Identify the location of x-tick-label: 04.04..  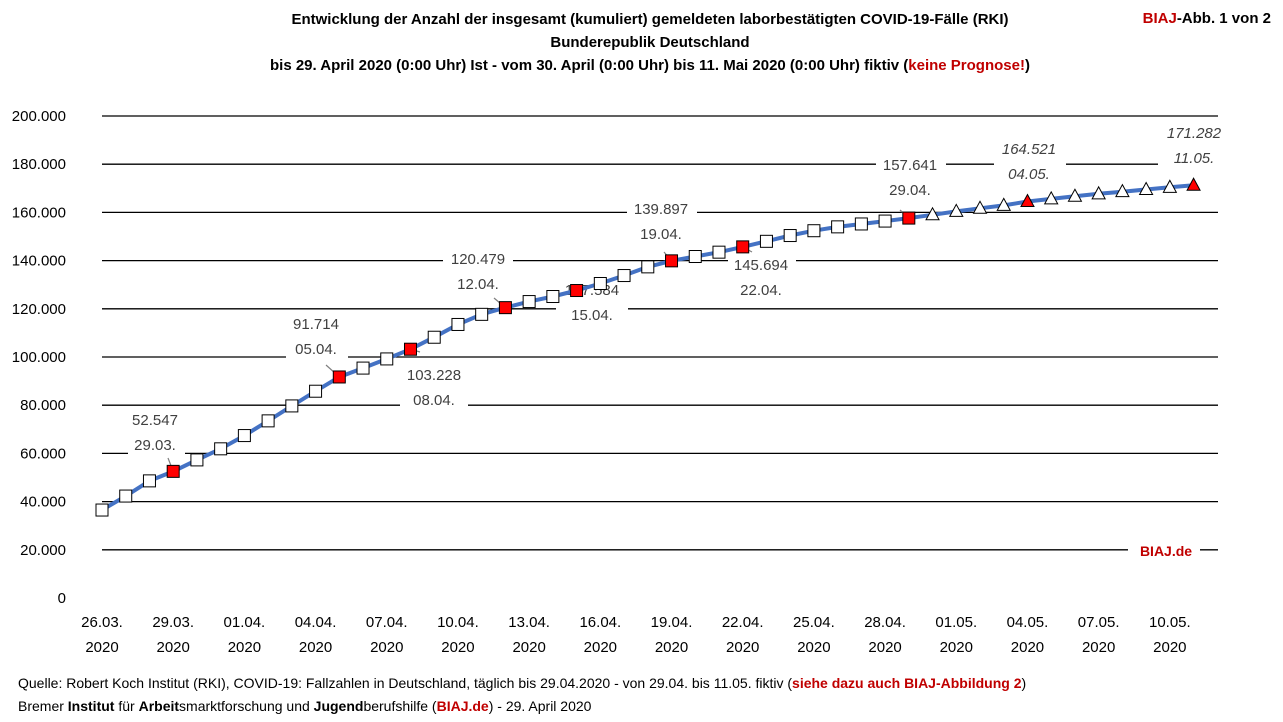
(316, 622).